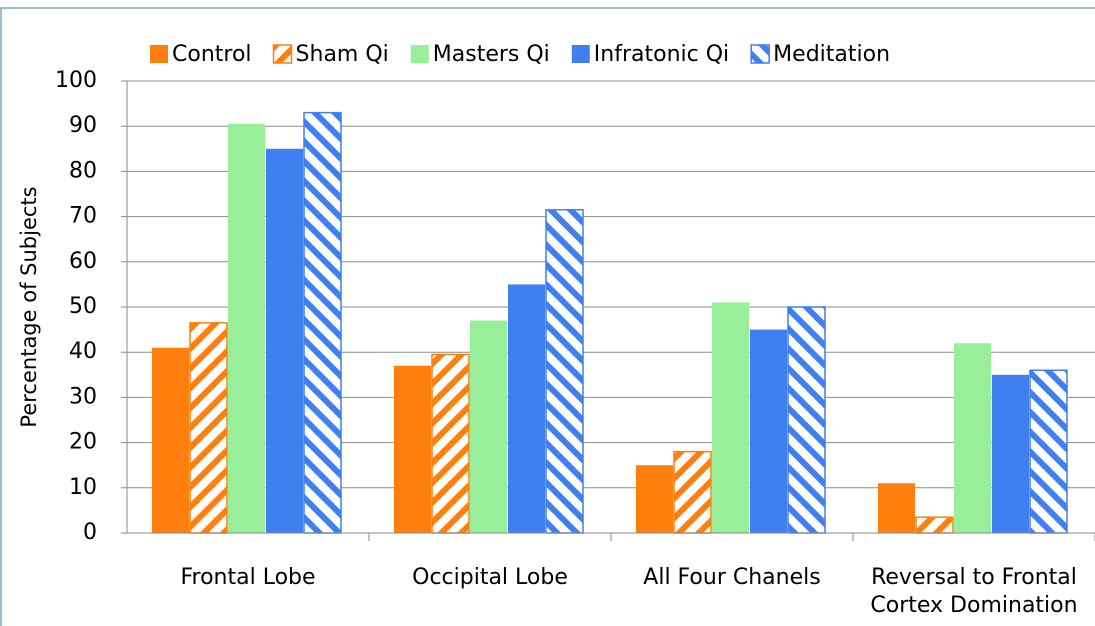 This screenshot has width=1095, height=626. Describe the element at coordinates (247, 577) in the screenshot. I see `x-tick-label: Frontal Lobe` at that location.